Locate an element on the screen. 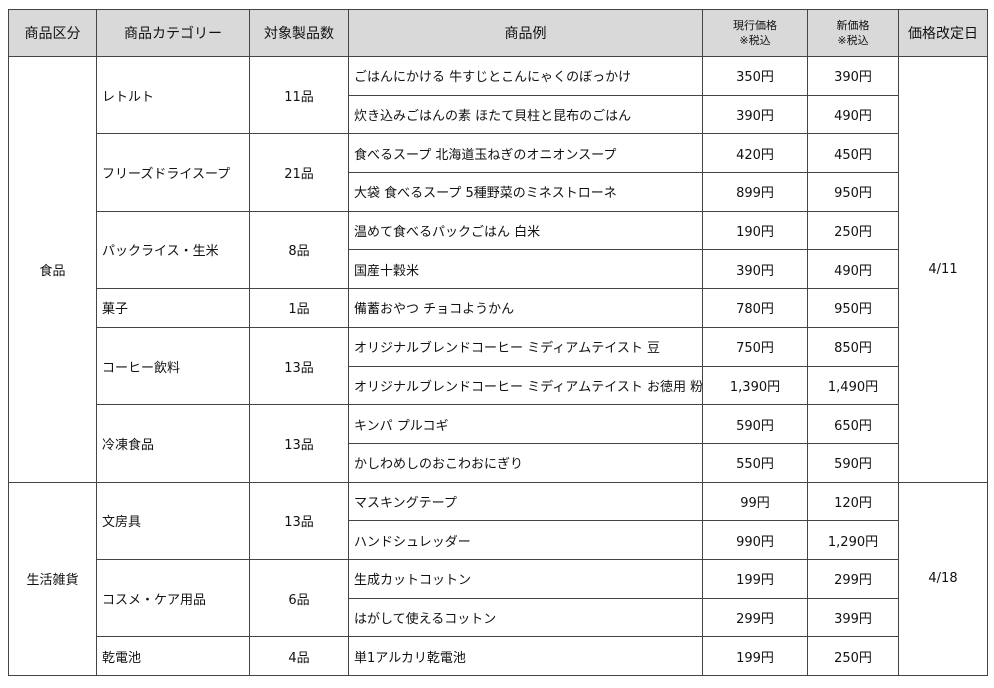 This screenshot has height=688, width=994. new-price-cell: 850円 is located at coordinates (853, 346).